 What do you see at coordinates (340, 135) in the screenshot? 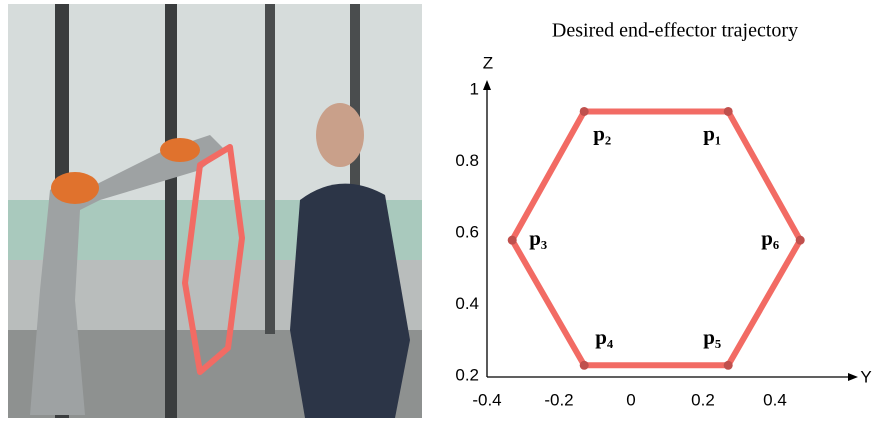
I see `person-head` at bounding box center [340, 135].